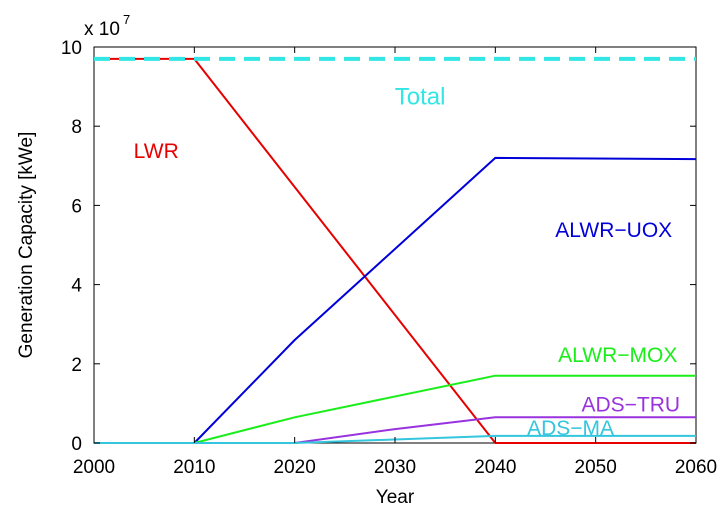  I want to click on y-tick-label: 4, so click(76, 286).